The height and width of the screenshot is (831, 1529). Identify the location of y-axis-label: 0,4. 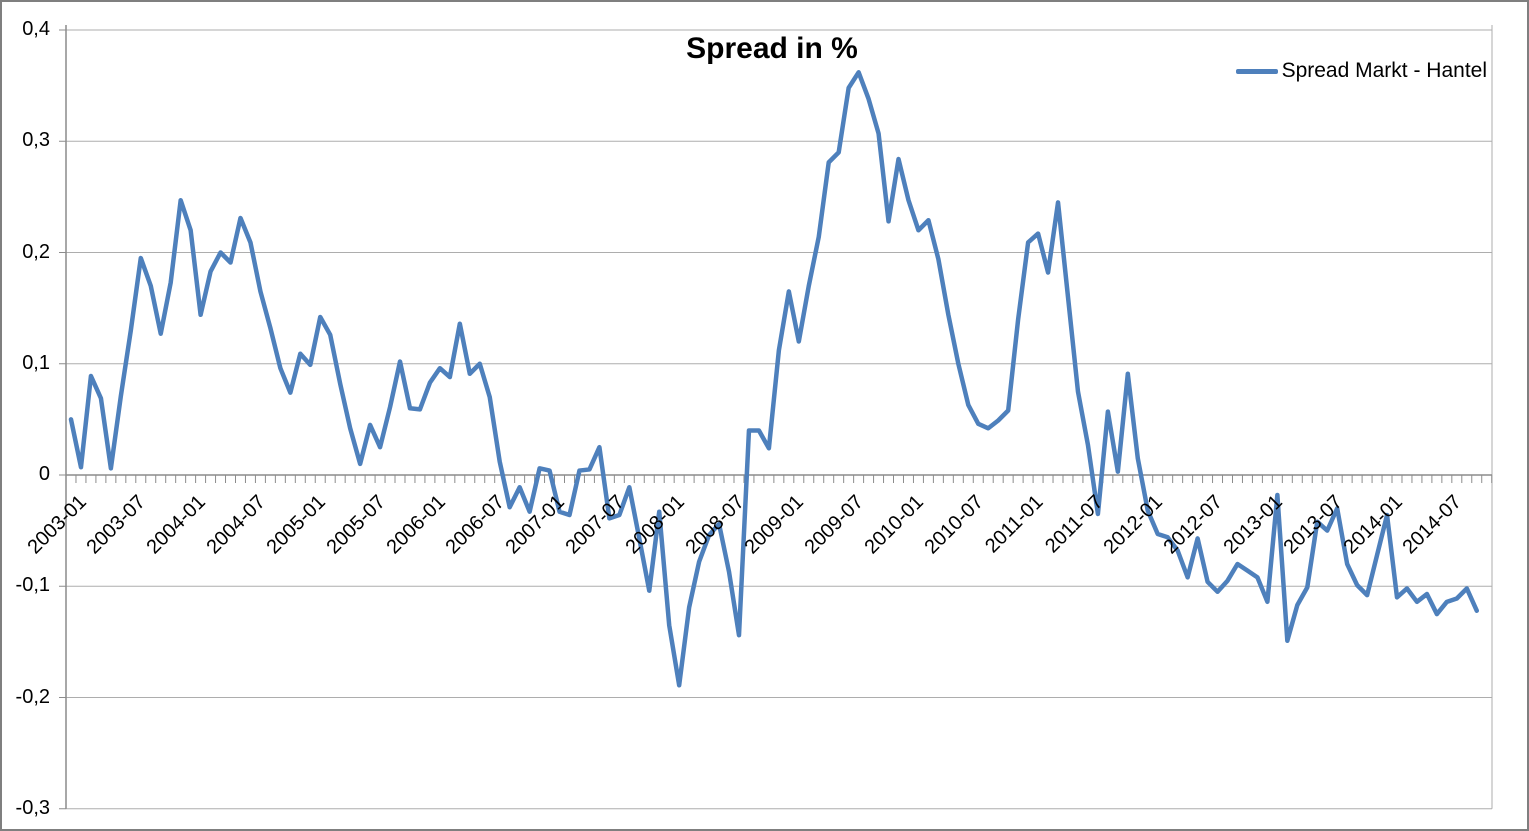
(36, 29).